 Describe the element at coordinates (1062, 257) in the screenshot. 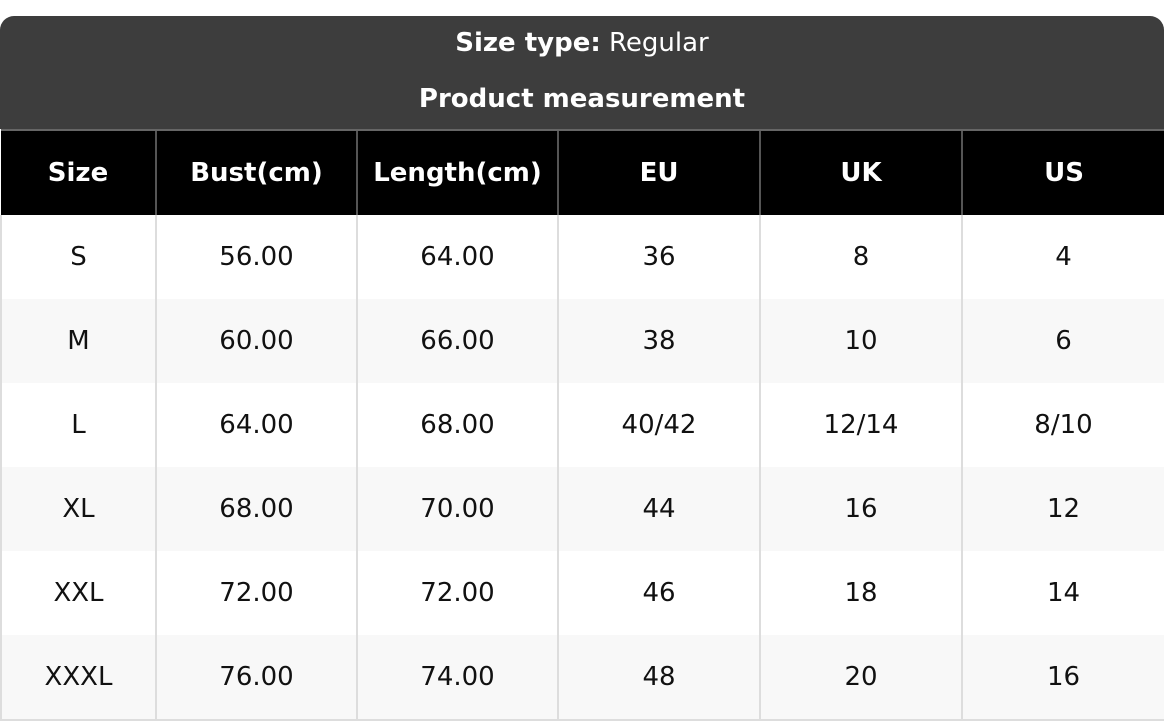

I see `table-cell: 4` at that location.